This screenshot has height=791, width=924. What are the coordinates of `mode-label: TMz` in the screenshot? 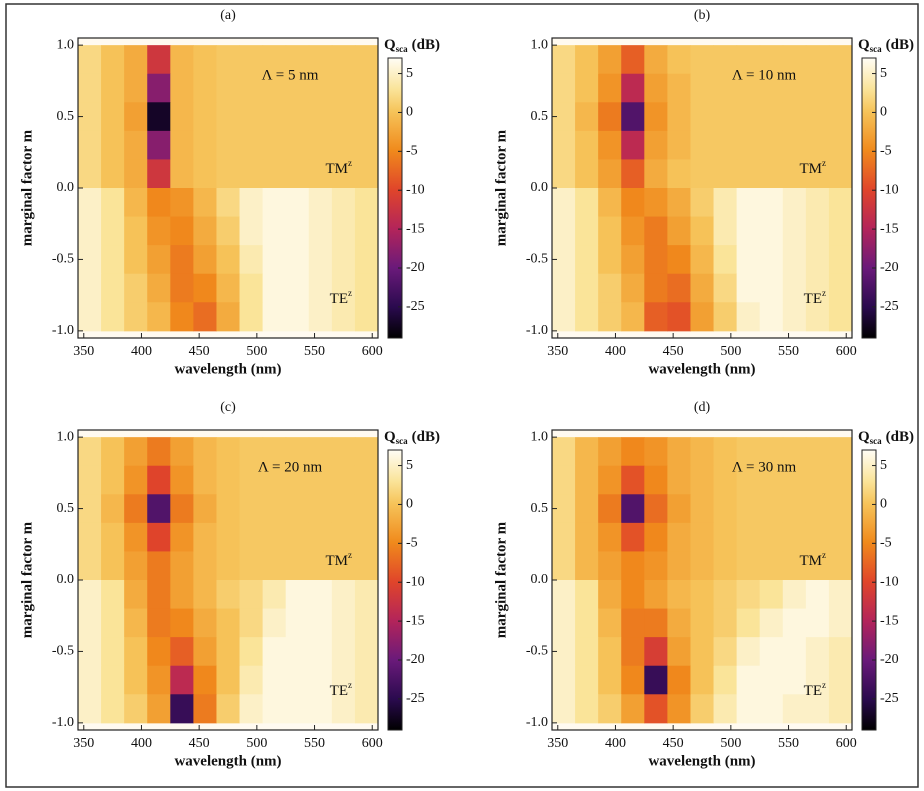 It's located at (339, 167).